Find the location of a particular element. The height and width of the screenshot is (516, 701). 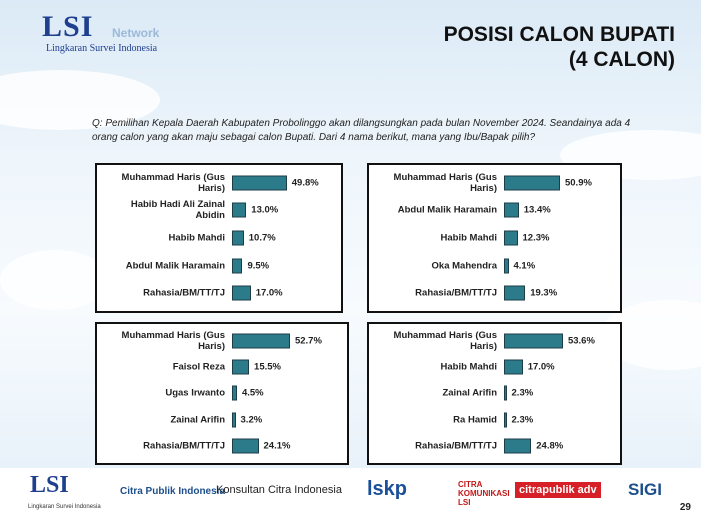

value-label: 9.5% is located at coordinates (258, 266).